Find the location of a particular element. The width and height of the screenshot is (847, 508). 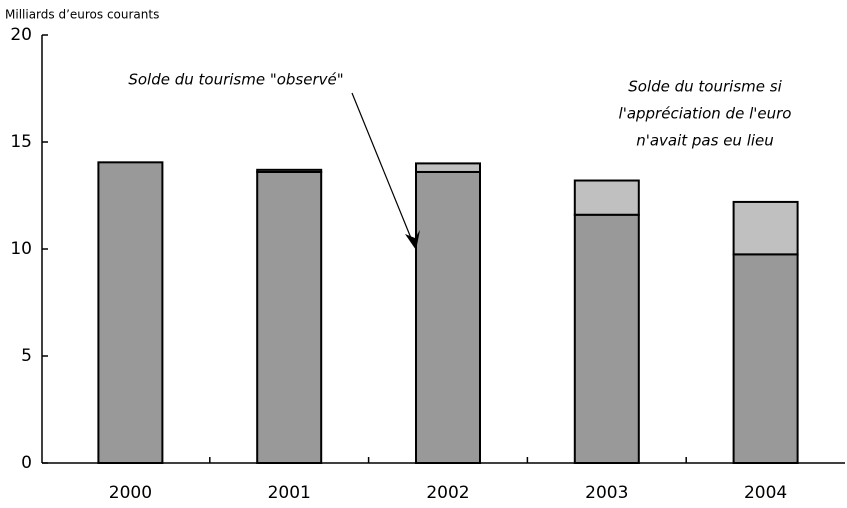

y-tick-label: 0 is located at coordinates (26, 463).